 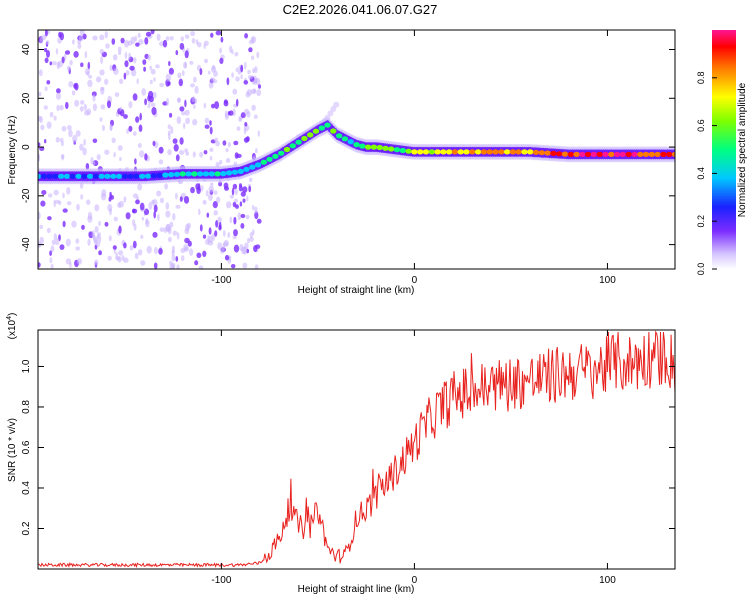 I want to click on y-tick-label: -40, so click(x=26, y=244).